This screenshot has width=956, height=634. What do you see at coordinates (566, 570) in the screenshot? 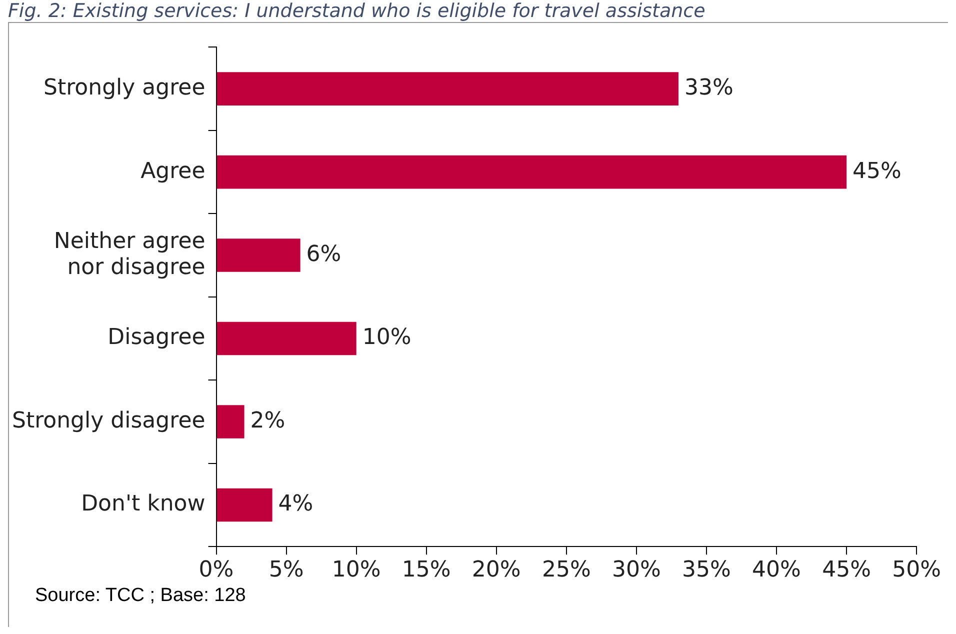
I see `x-tick-label: 25%` at bounding box center [566, 570].